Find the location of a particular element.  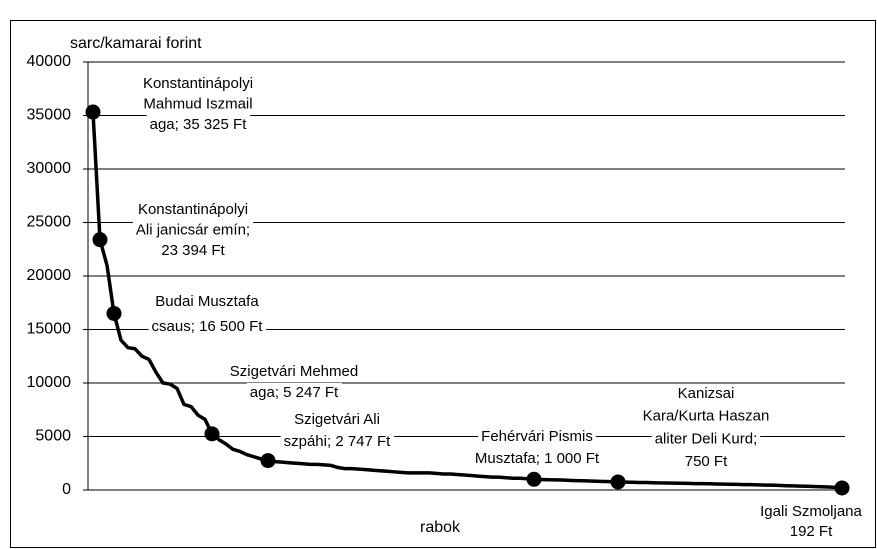

annotation-line: 23 394 Ft is located at coordinates (193, 250).